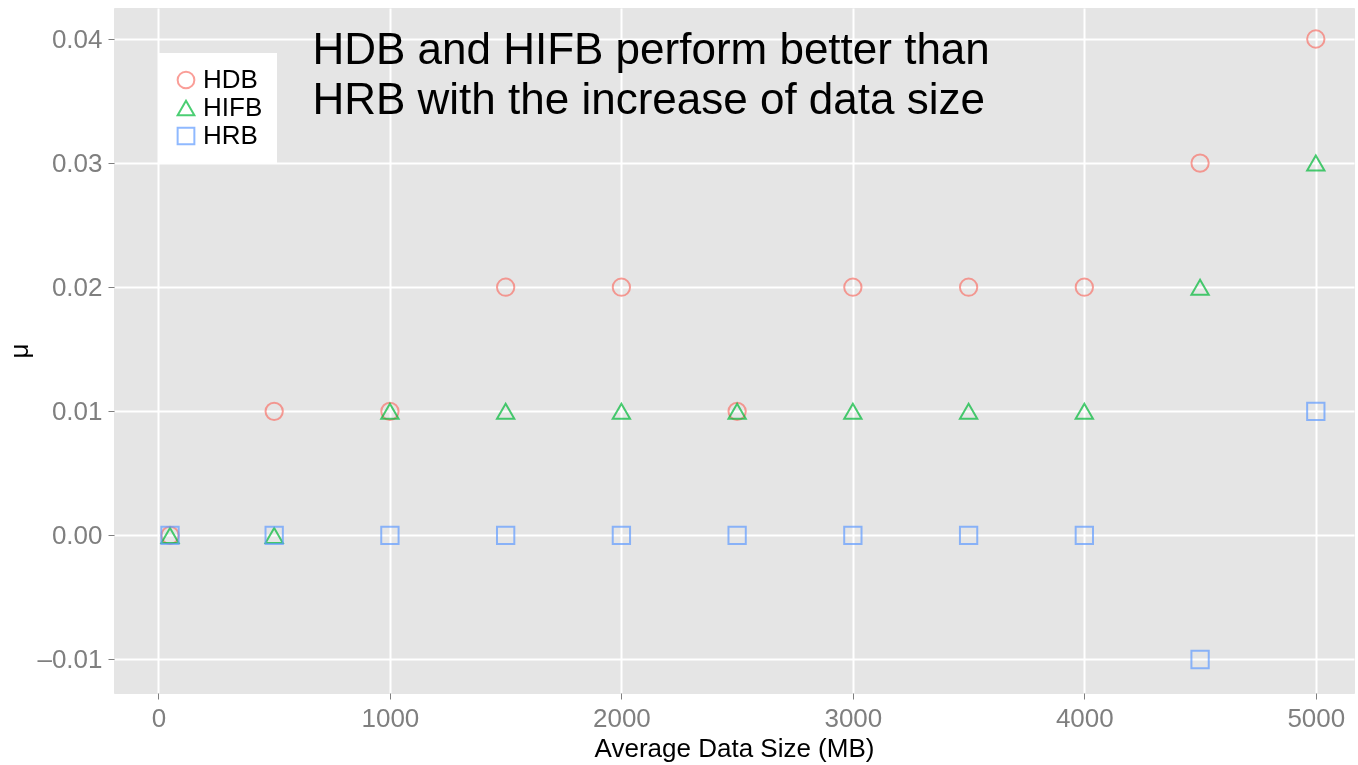 Image resolution: width=1358 pixels, height=765 pixels. I want to click on y-tick-label: 0.00, so click(77, 534).